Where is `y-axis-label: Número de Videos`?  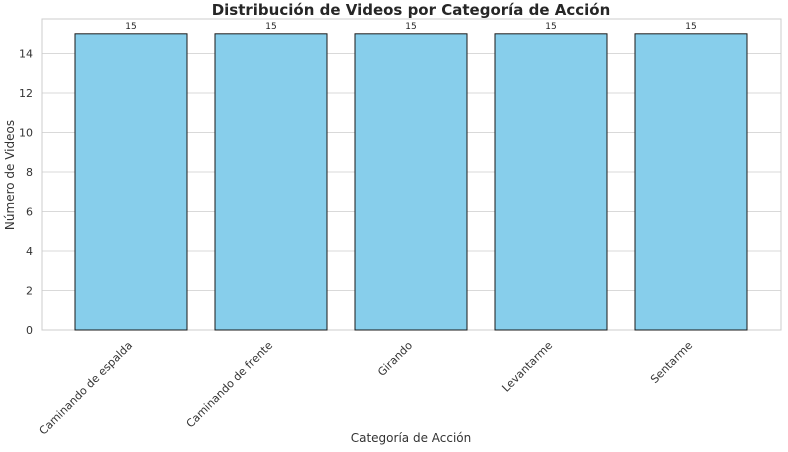 y-axis-label: Número de Videos is located at coordinates (10, 175).